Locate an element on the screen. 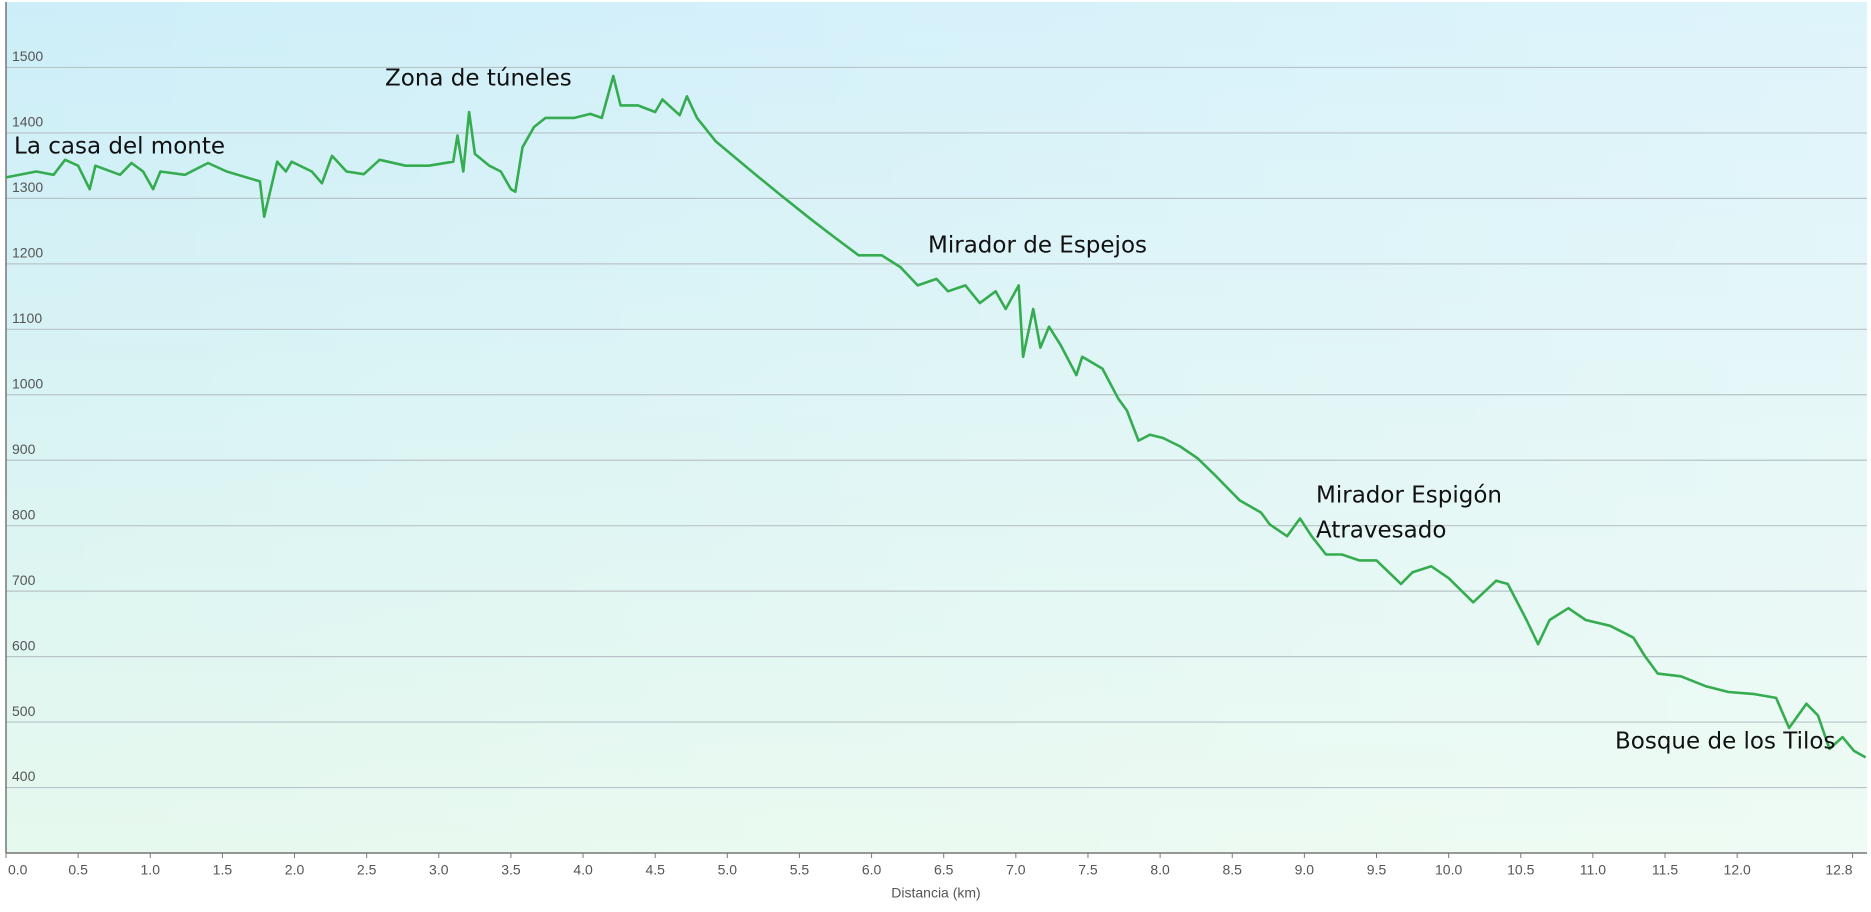 The image size is (1871, 912). y-tick-label: 400 is located at coordinates (24, 776).